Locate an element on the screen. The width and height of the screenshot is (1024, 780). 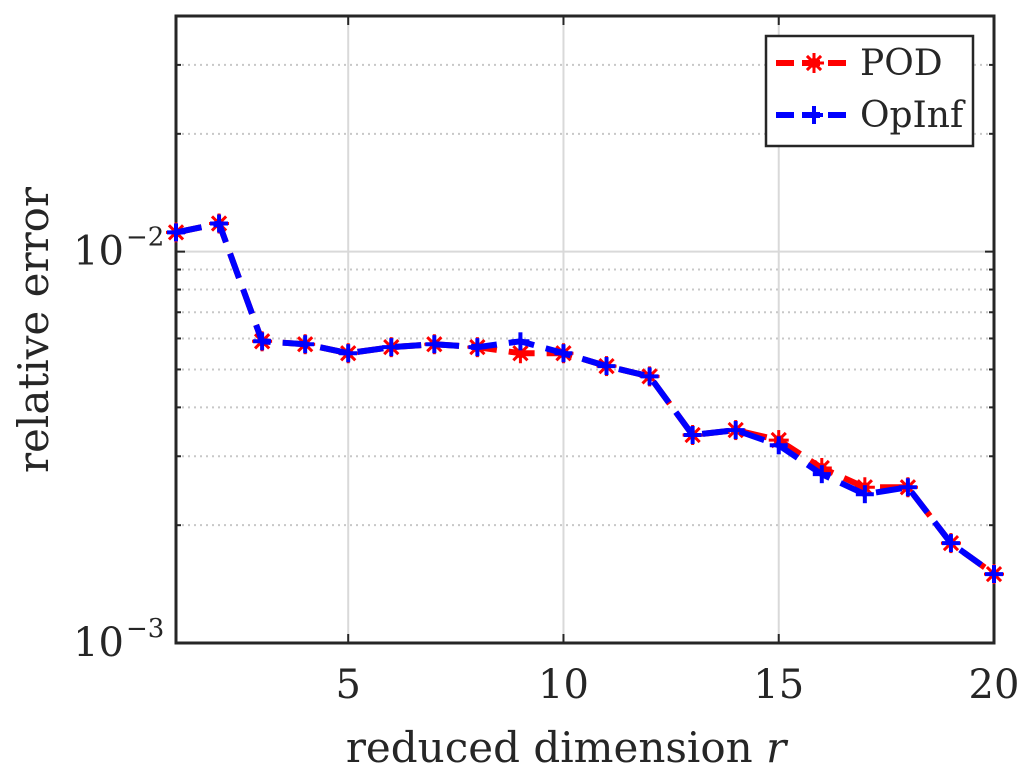
legend-item: OpInf is located at coordinates (871, 115).